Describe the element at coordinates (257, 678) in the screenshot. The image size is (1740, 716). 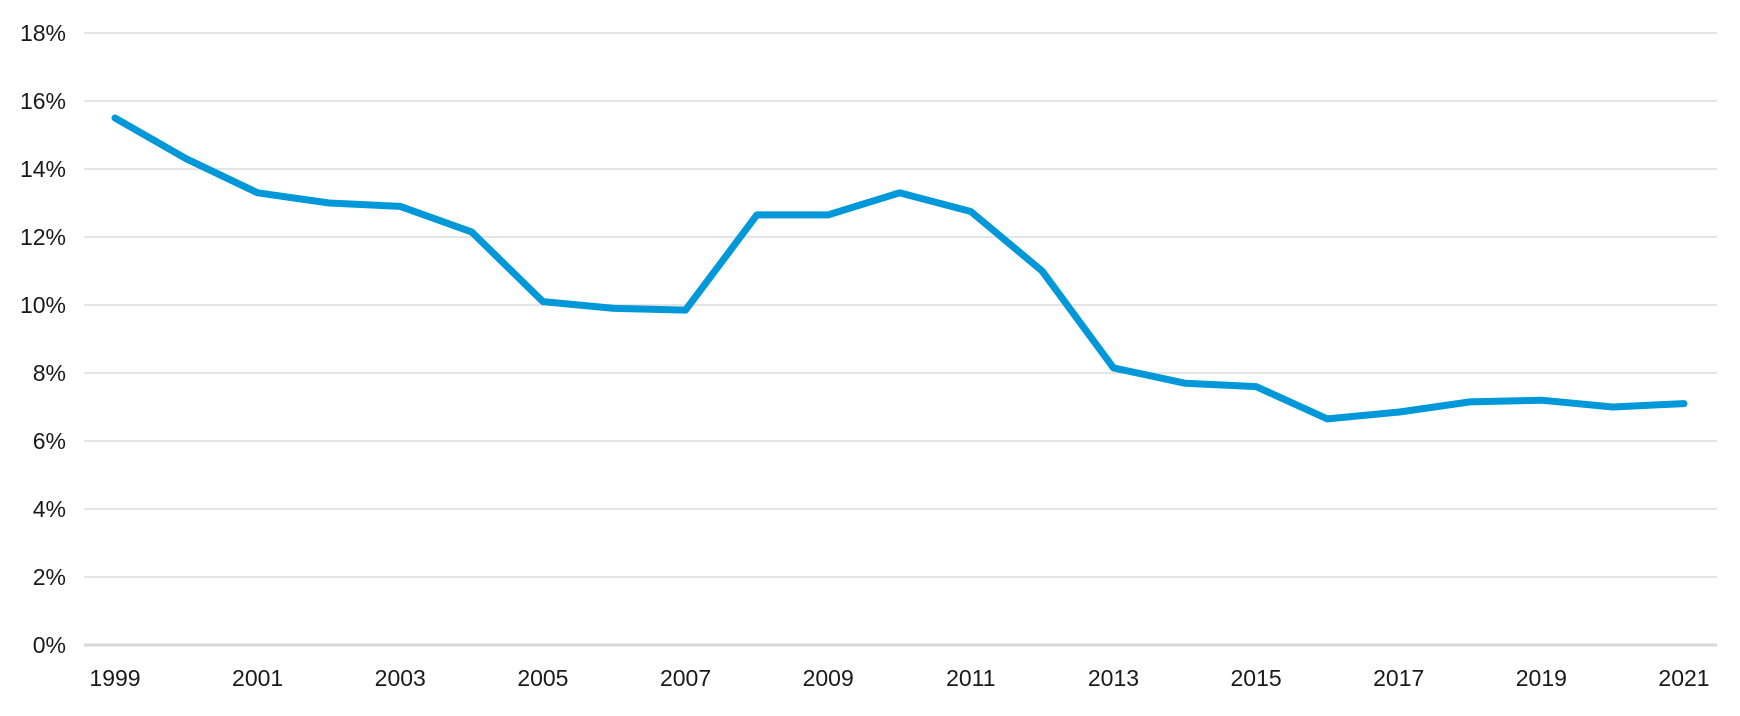
I see `x-tick-label: 2001` at that location.